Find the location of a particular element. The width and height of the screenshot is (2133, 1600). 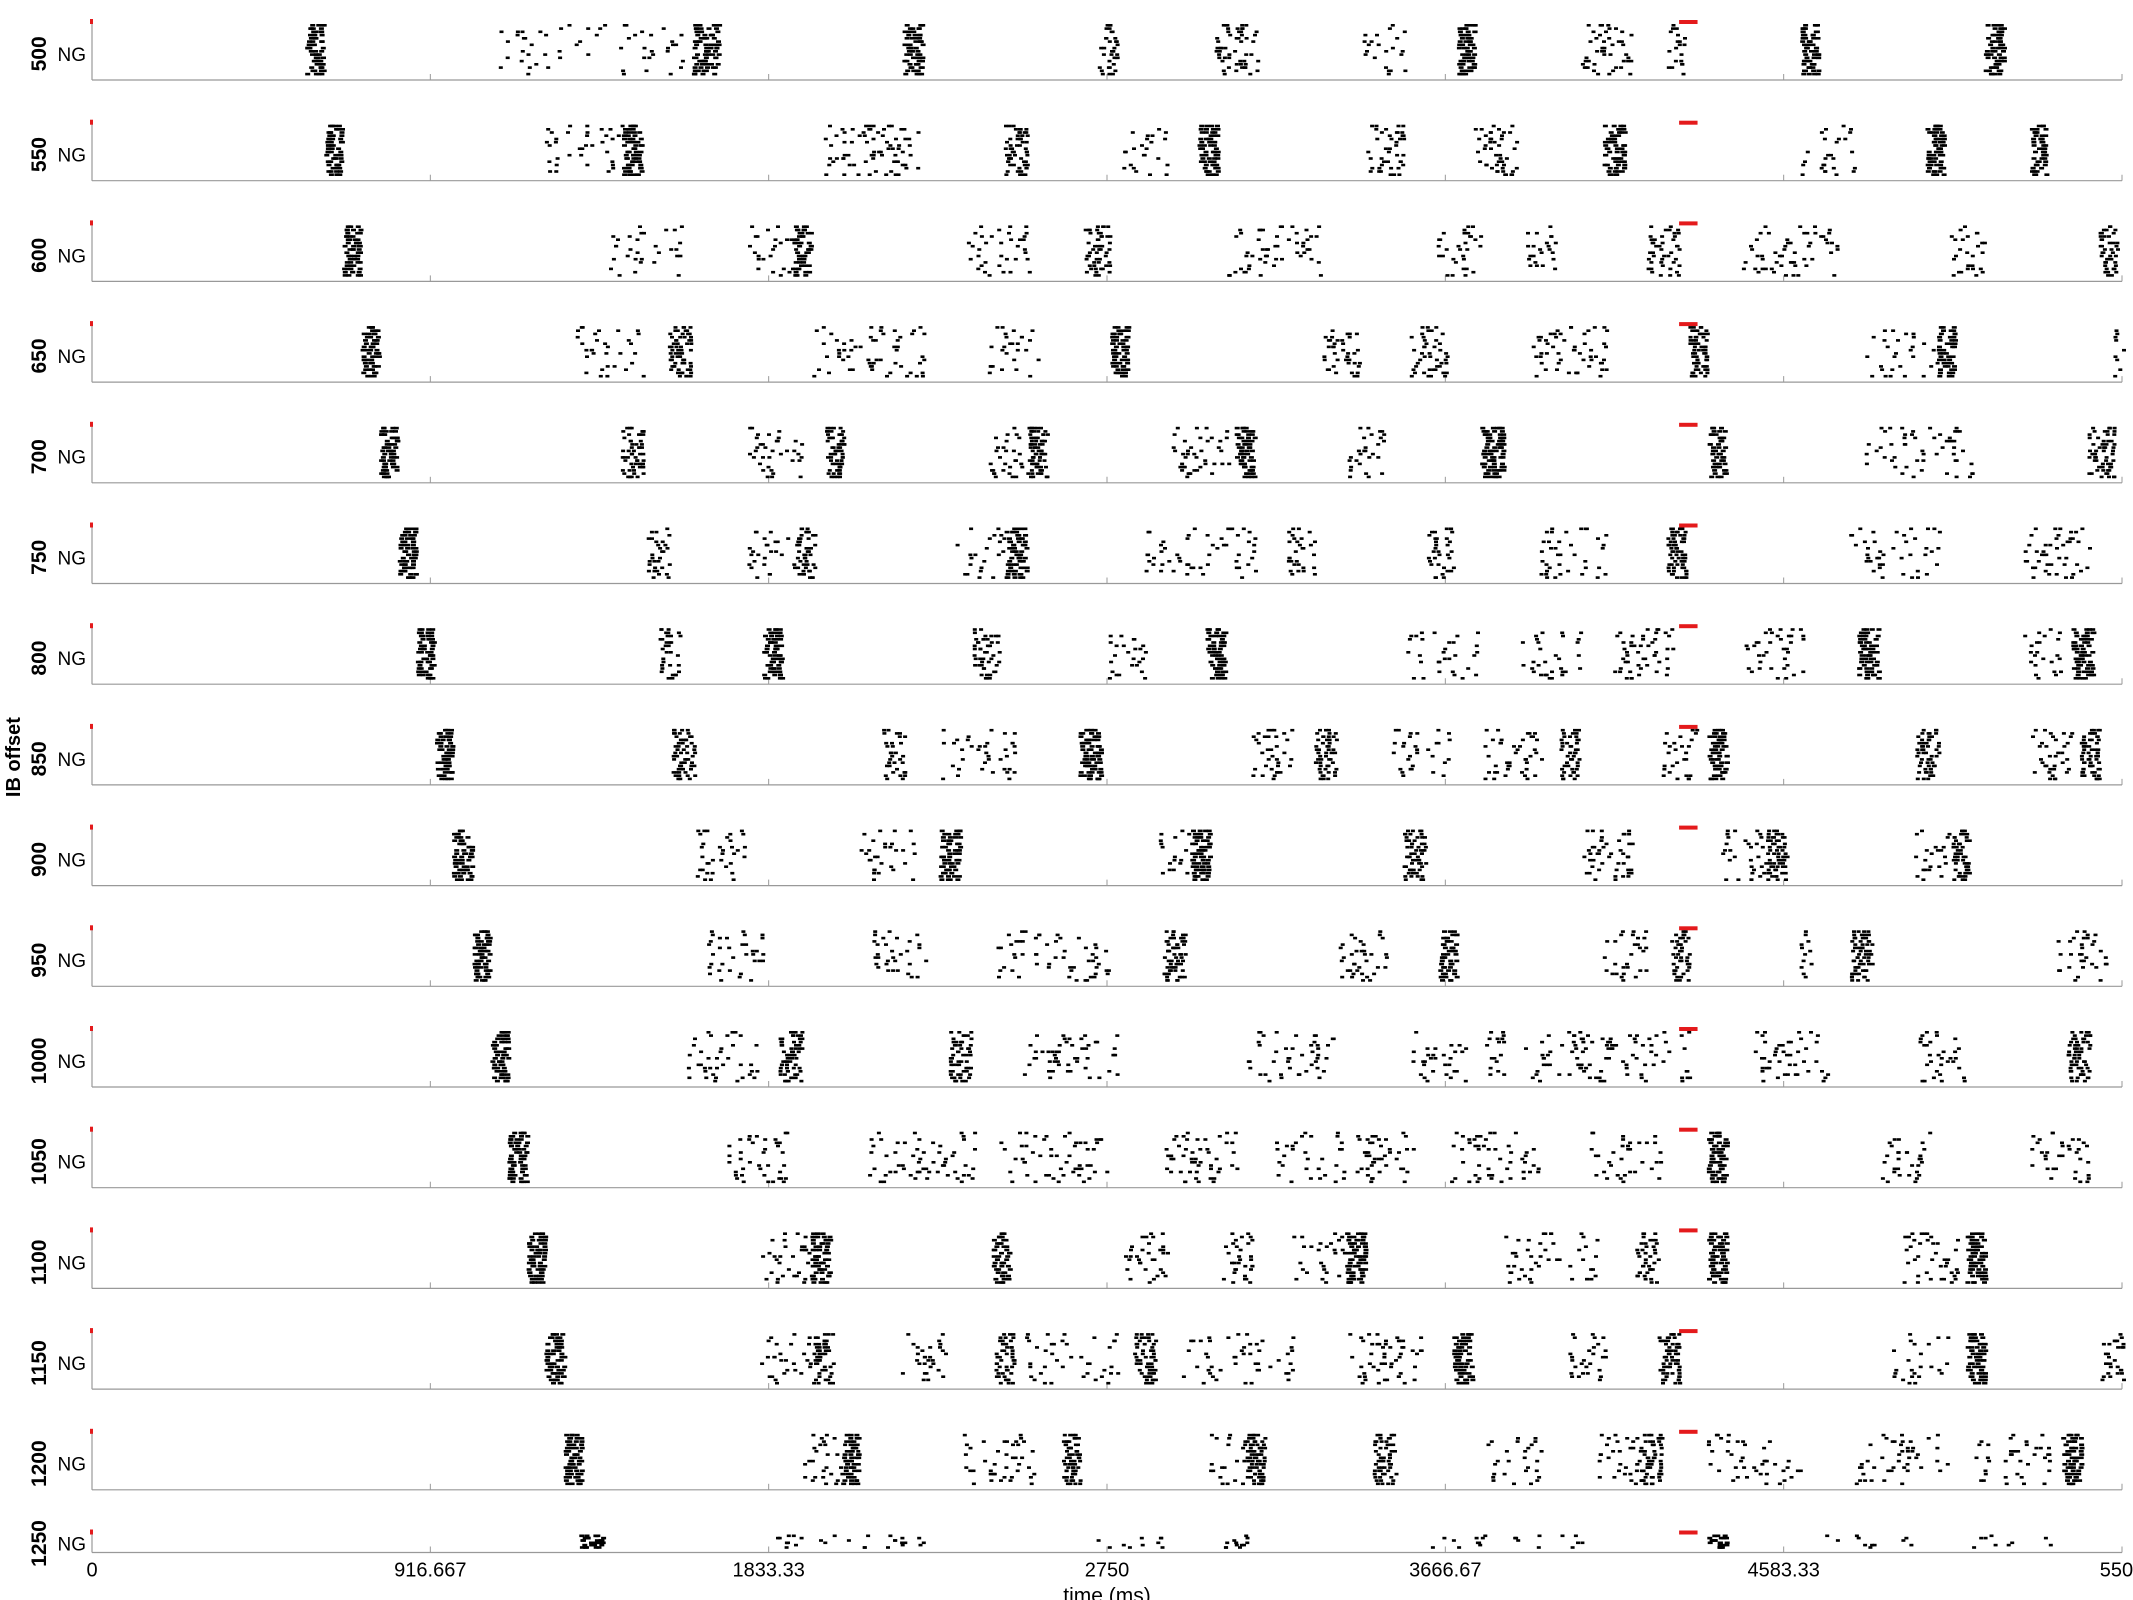

stimulus-marker is located at coordinates (1688, 22).